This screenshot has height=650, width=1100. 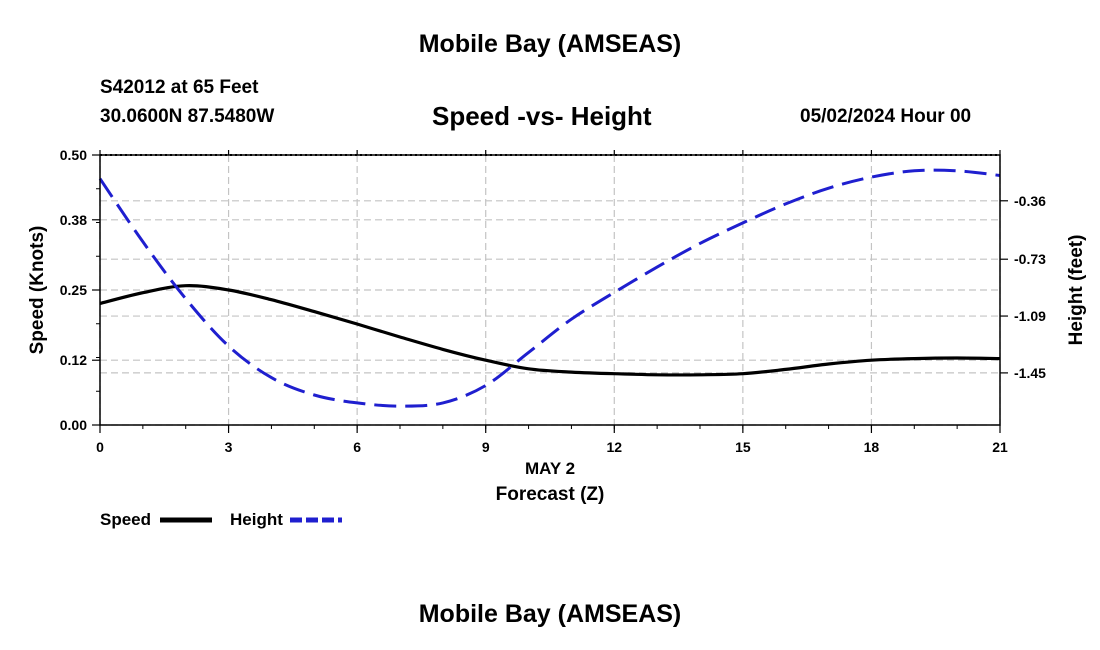 I want to click on y-axis-right-label: Height (feet), so click(x=1076, y=290).